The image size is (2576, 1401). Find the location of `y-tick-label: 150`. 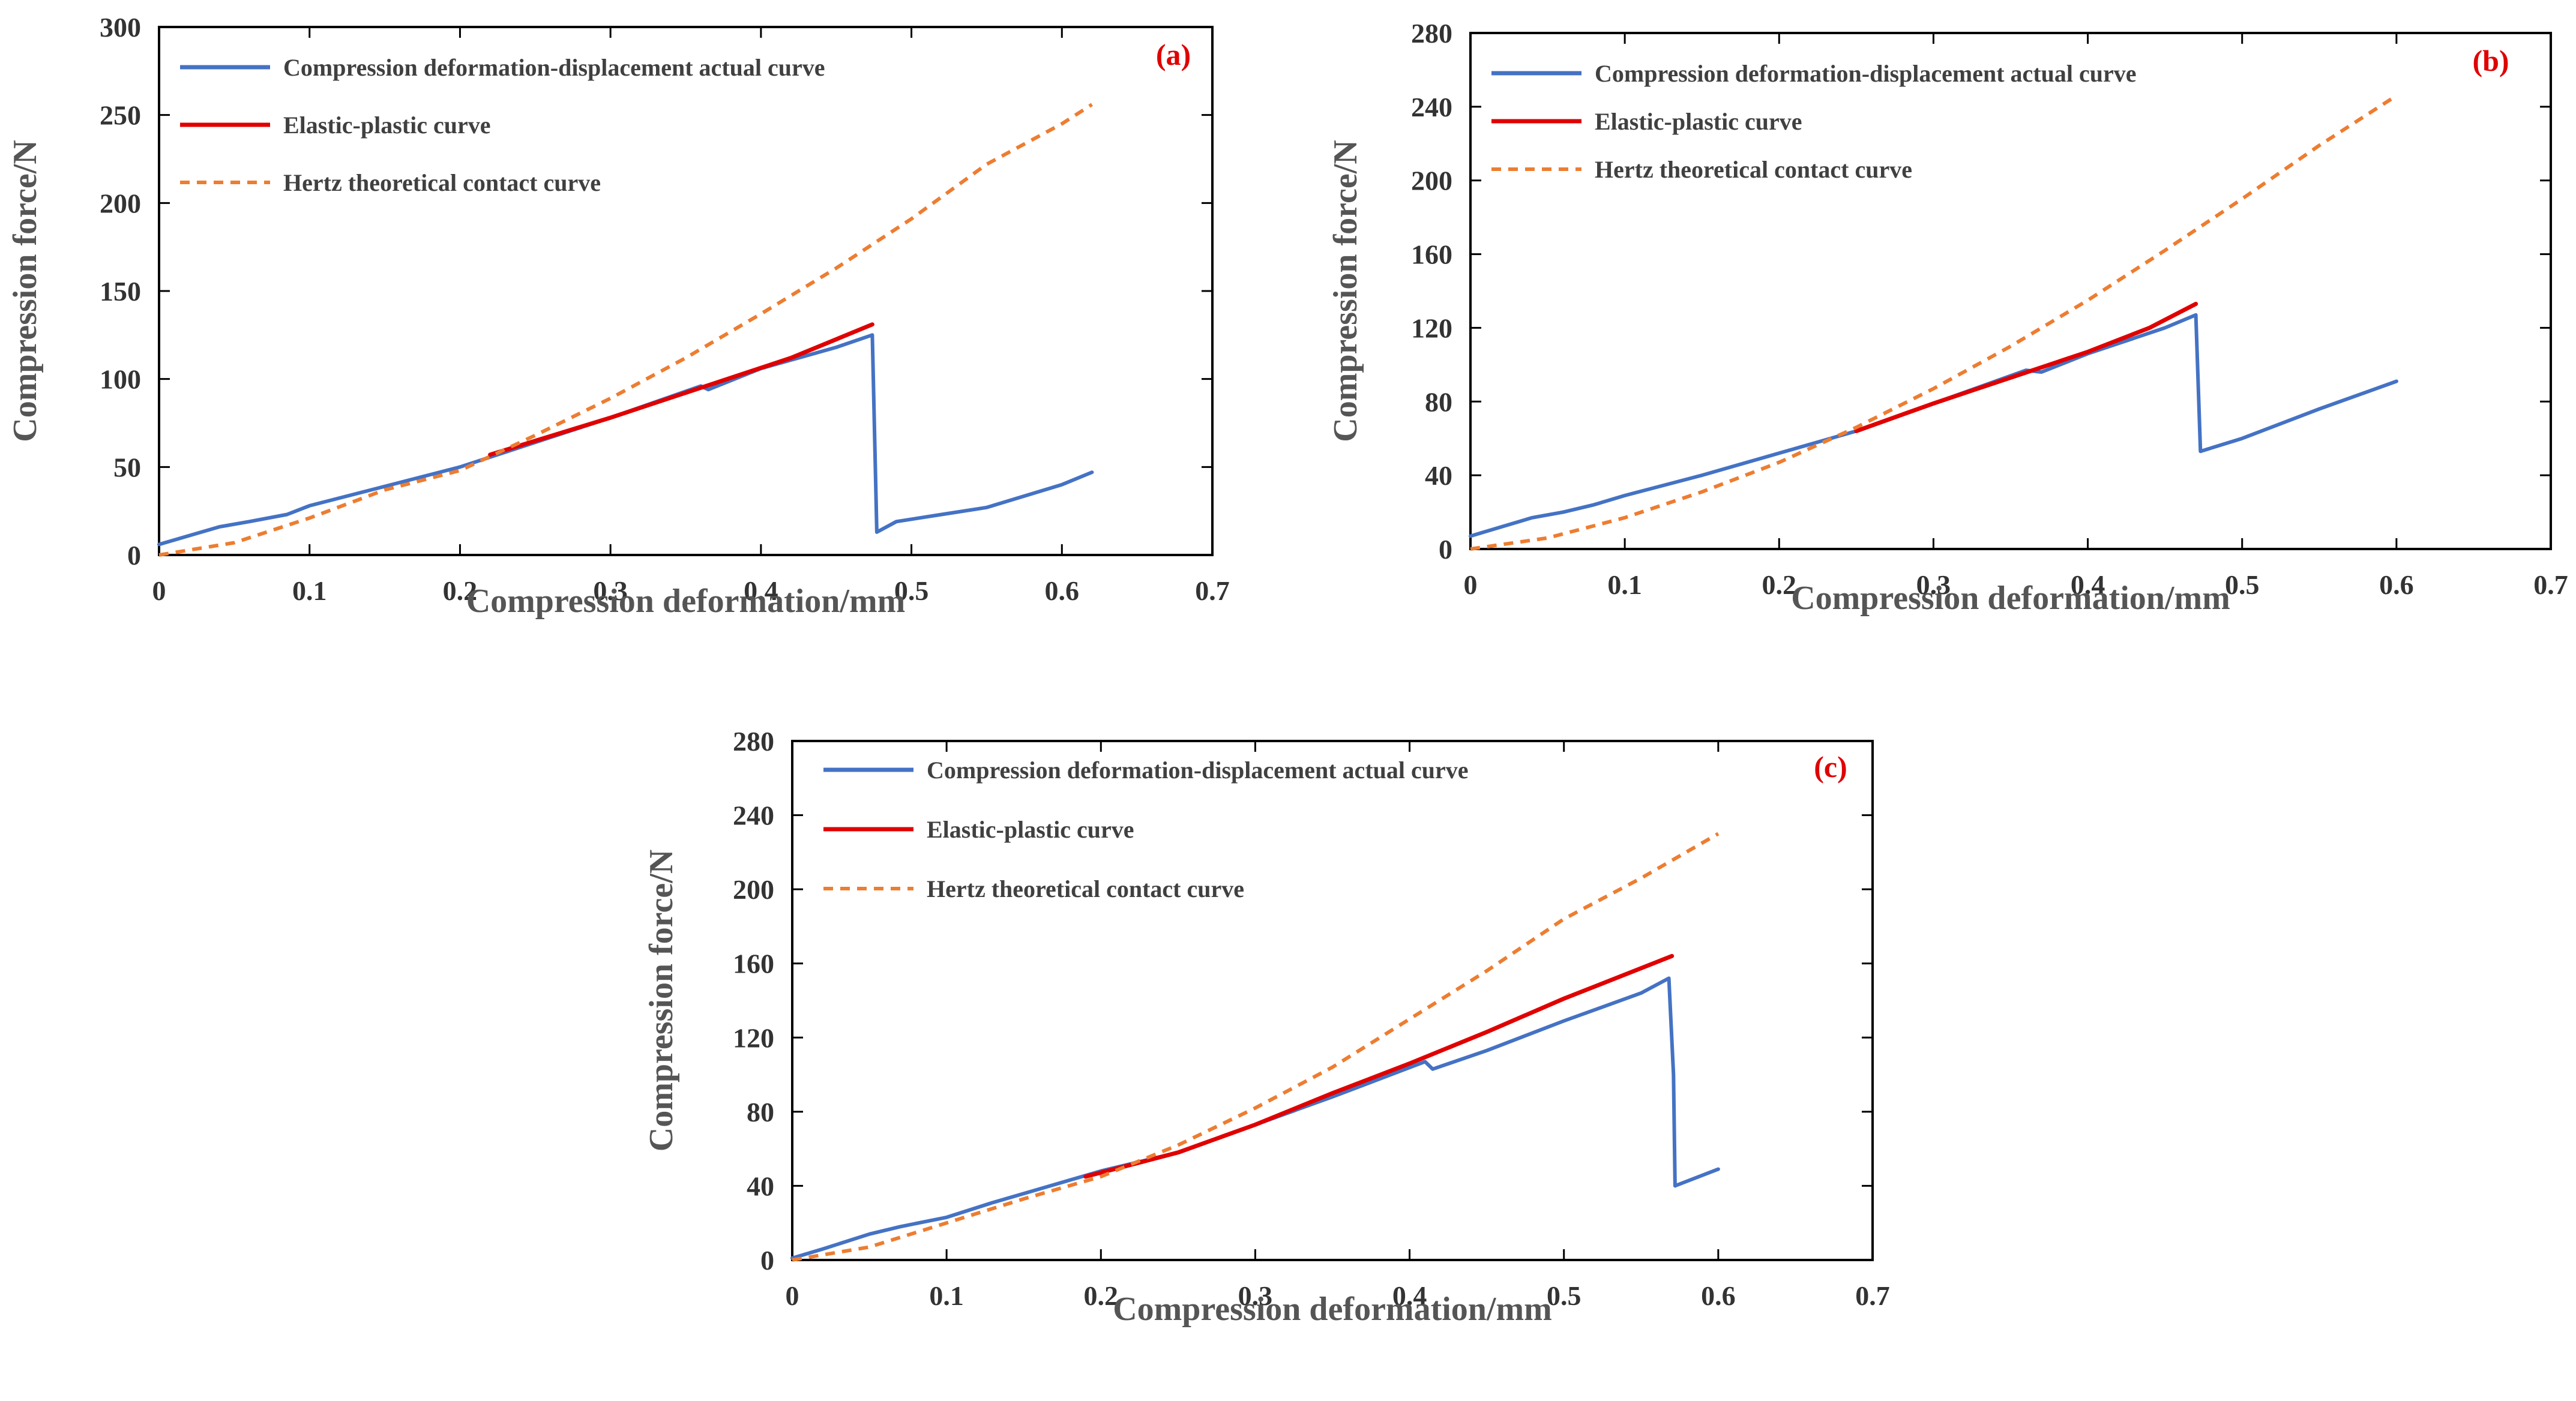

y-tick-label: 150 is located at coordinates (120, 291).